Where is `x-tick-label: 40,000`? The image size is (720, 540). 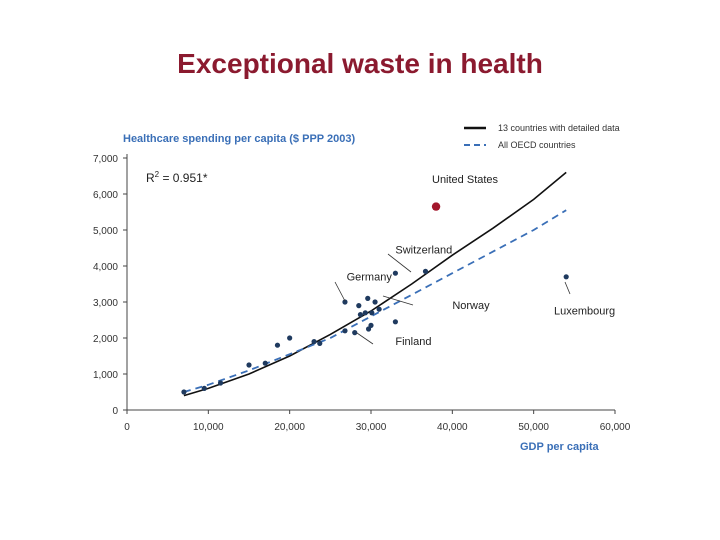
x-tick-label: 40,000 is located at coordinates (452, 427).